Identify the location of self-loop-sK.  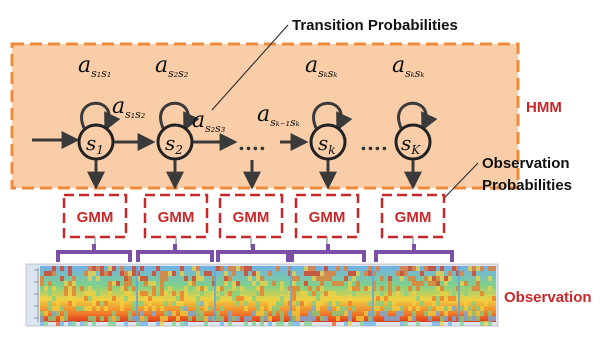
(417, 116).